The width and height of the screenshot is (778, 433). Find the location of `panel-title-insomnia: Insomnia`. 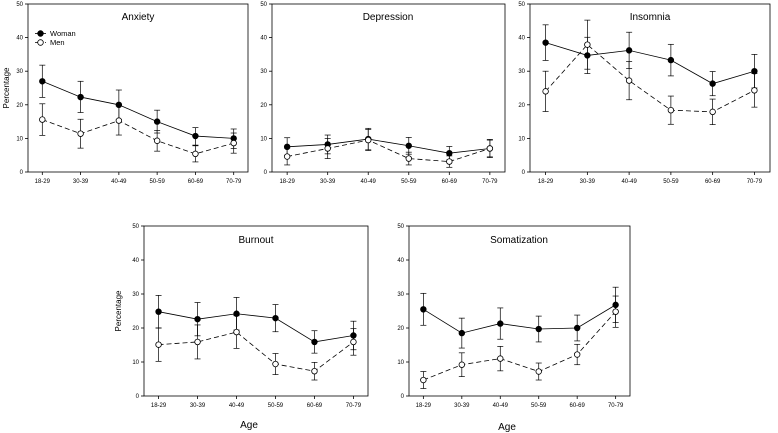

panel-title-insomnia: Insomnia is located at coordinates (650, 17).